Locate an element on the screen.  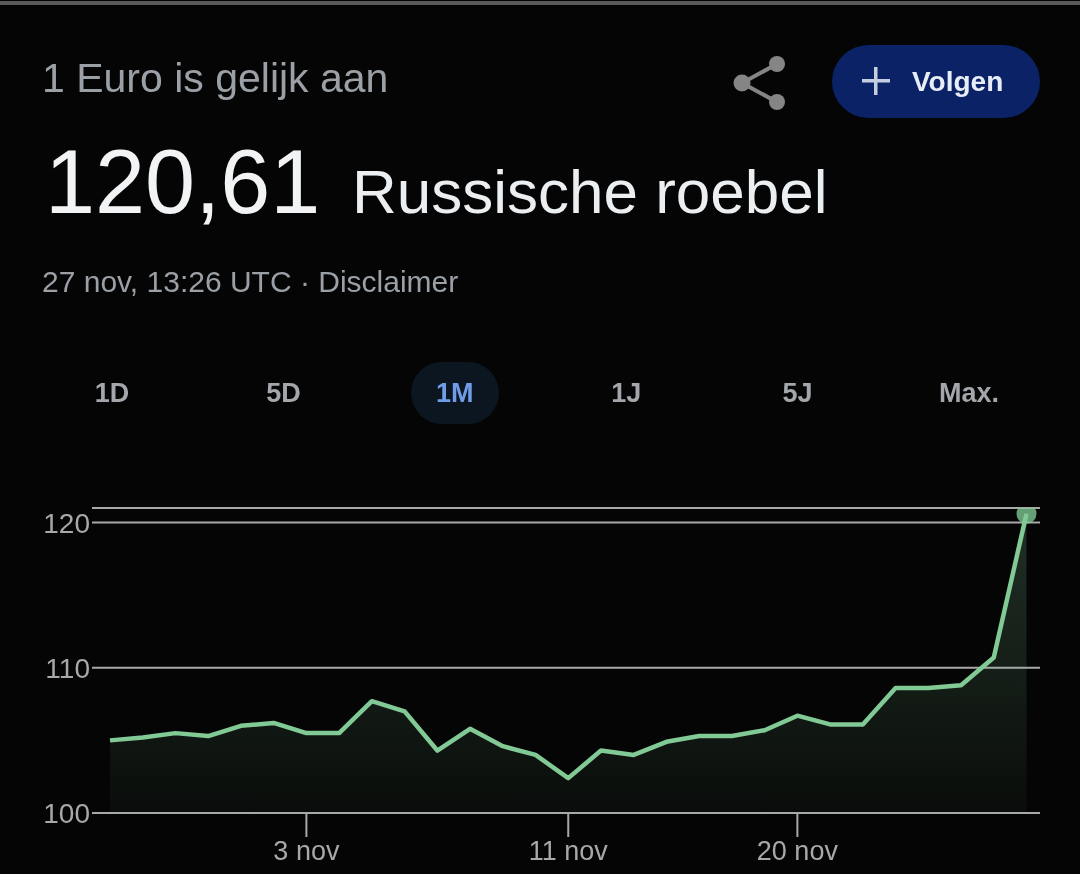
chart-subtitle: 27 nov, 13:26 UTC · Disclaimer is located at coordinates (250, 281).